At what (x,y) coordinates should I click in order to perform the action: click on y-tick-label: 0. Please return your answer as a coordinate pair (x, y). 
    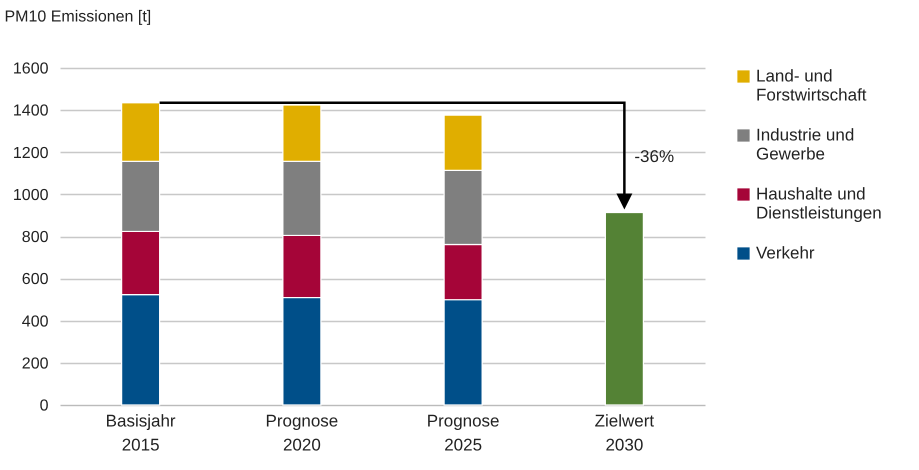
    Looking at the image, I should click on (44, 406).